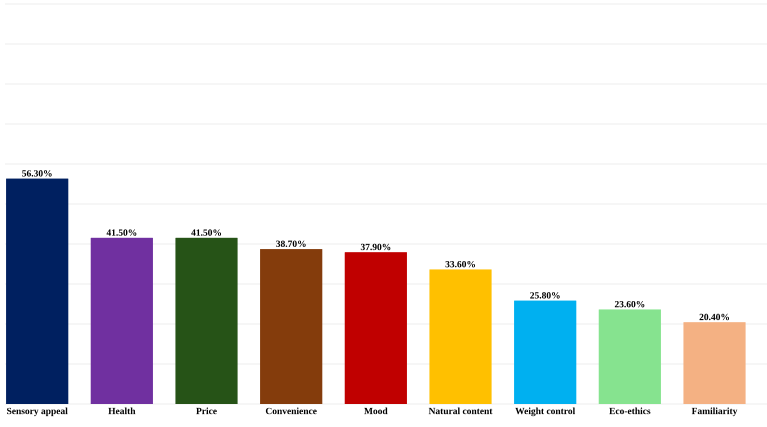 Image resolution: width=767 pixels, height=427 pixels. What do you see at coordinates (715, 317) in the screenshot?
I see `data-label: 20.40%` at bounding box center [715, 317].